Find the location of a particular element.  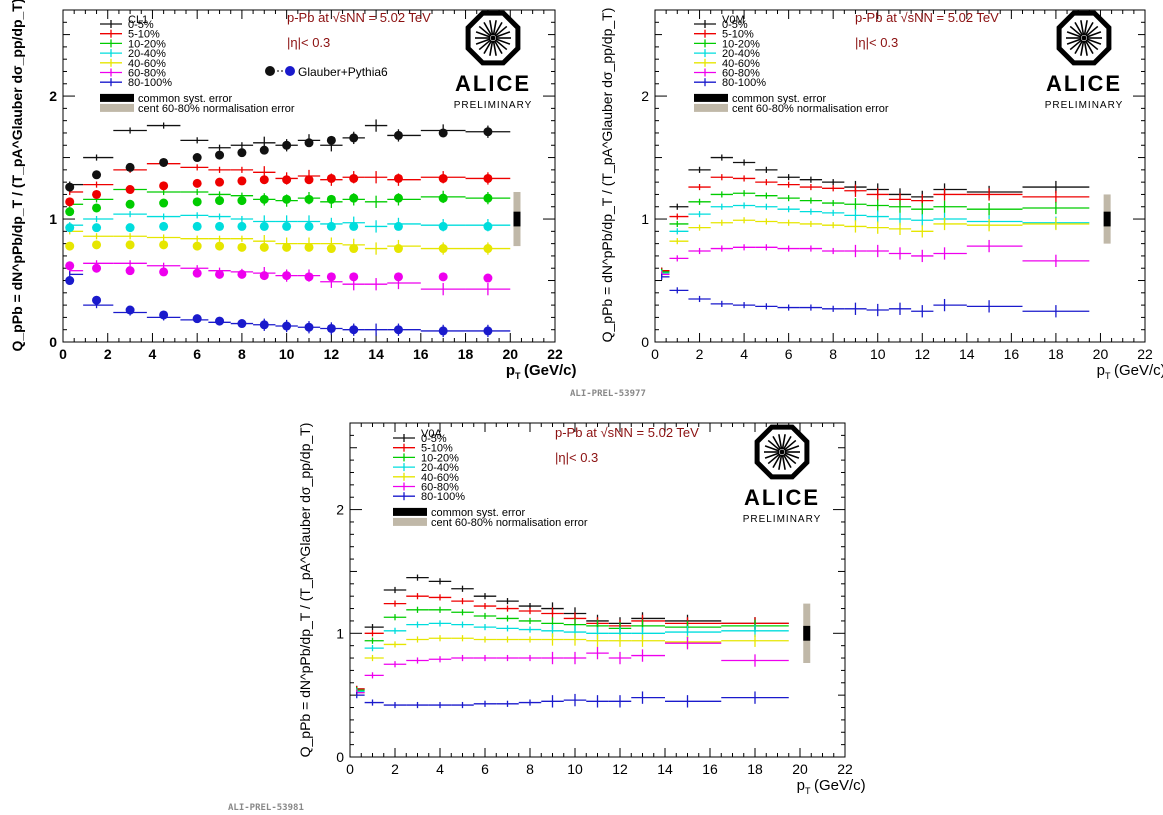

energy-label: p-Pb at √sNN = 5.02 TeV is located at coordinates (927, 17).